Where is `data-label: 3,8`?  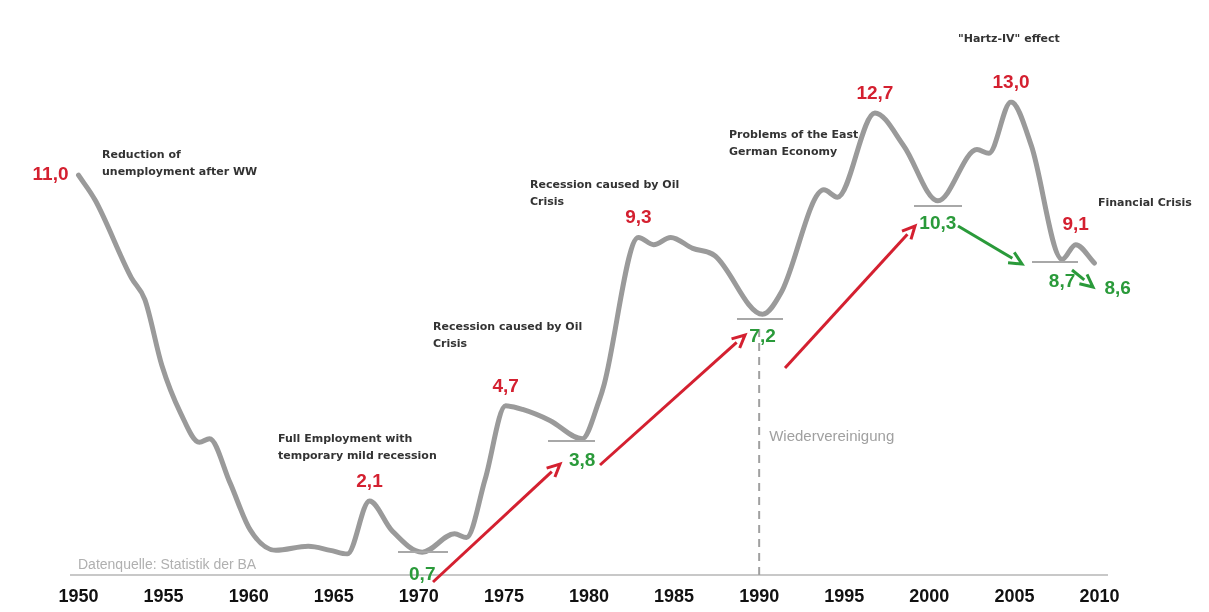
data-label: 3,8 is located at coordinates (582, 460).